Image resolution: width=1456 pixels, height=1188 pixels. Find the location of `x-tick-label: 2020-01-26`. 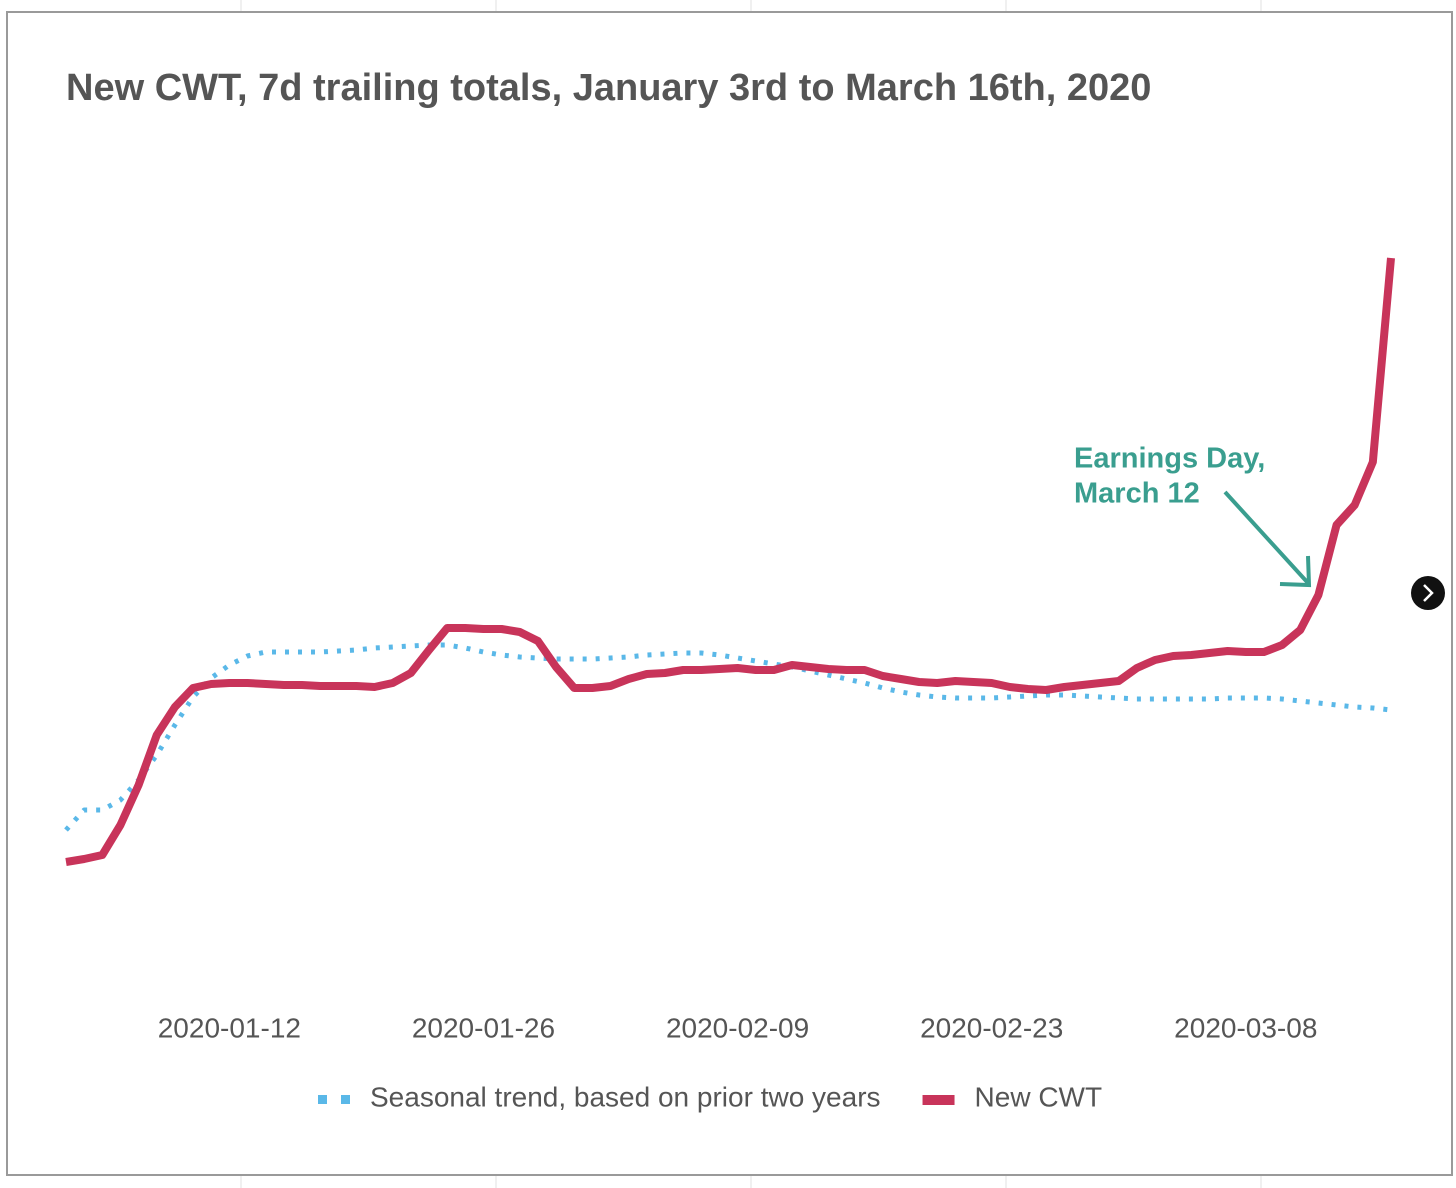

x-tick-label: 2020-01-26 is located at coordinates (483, 1027).